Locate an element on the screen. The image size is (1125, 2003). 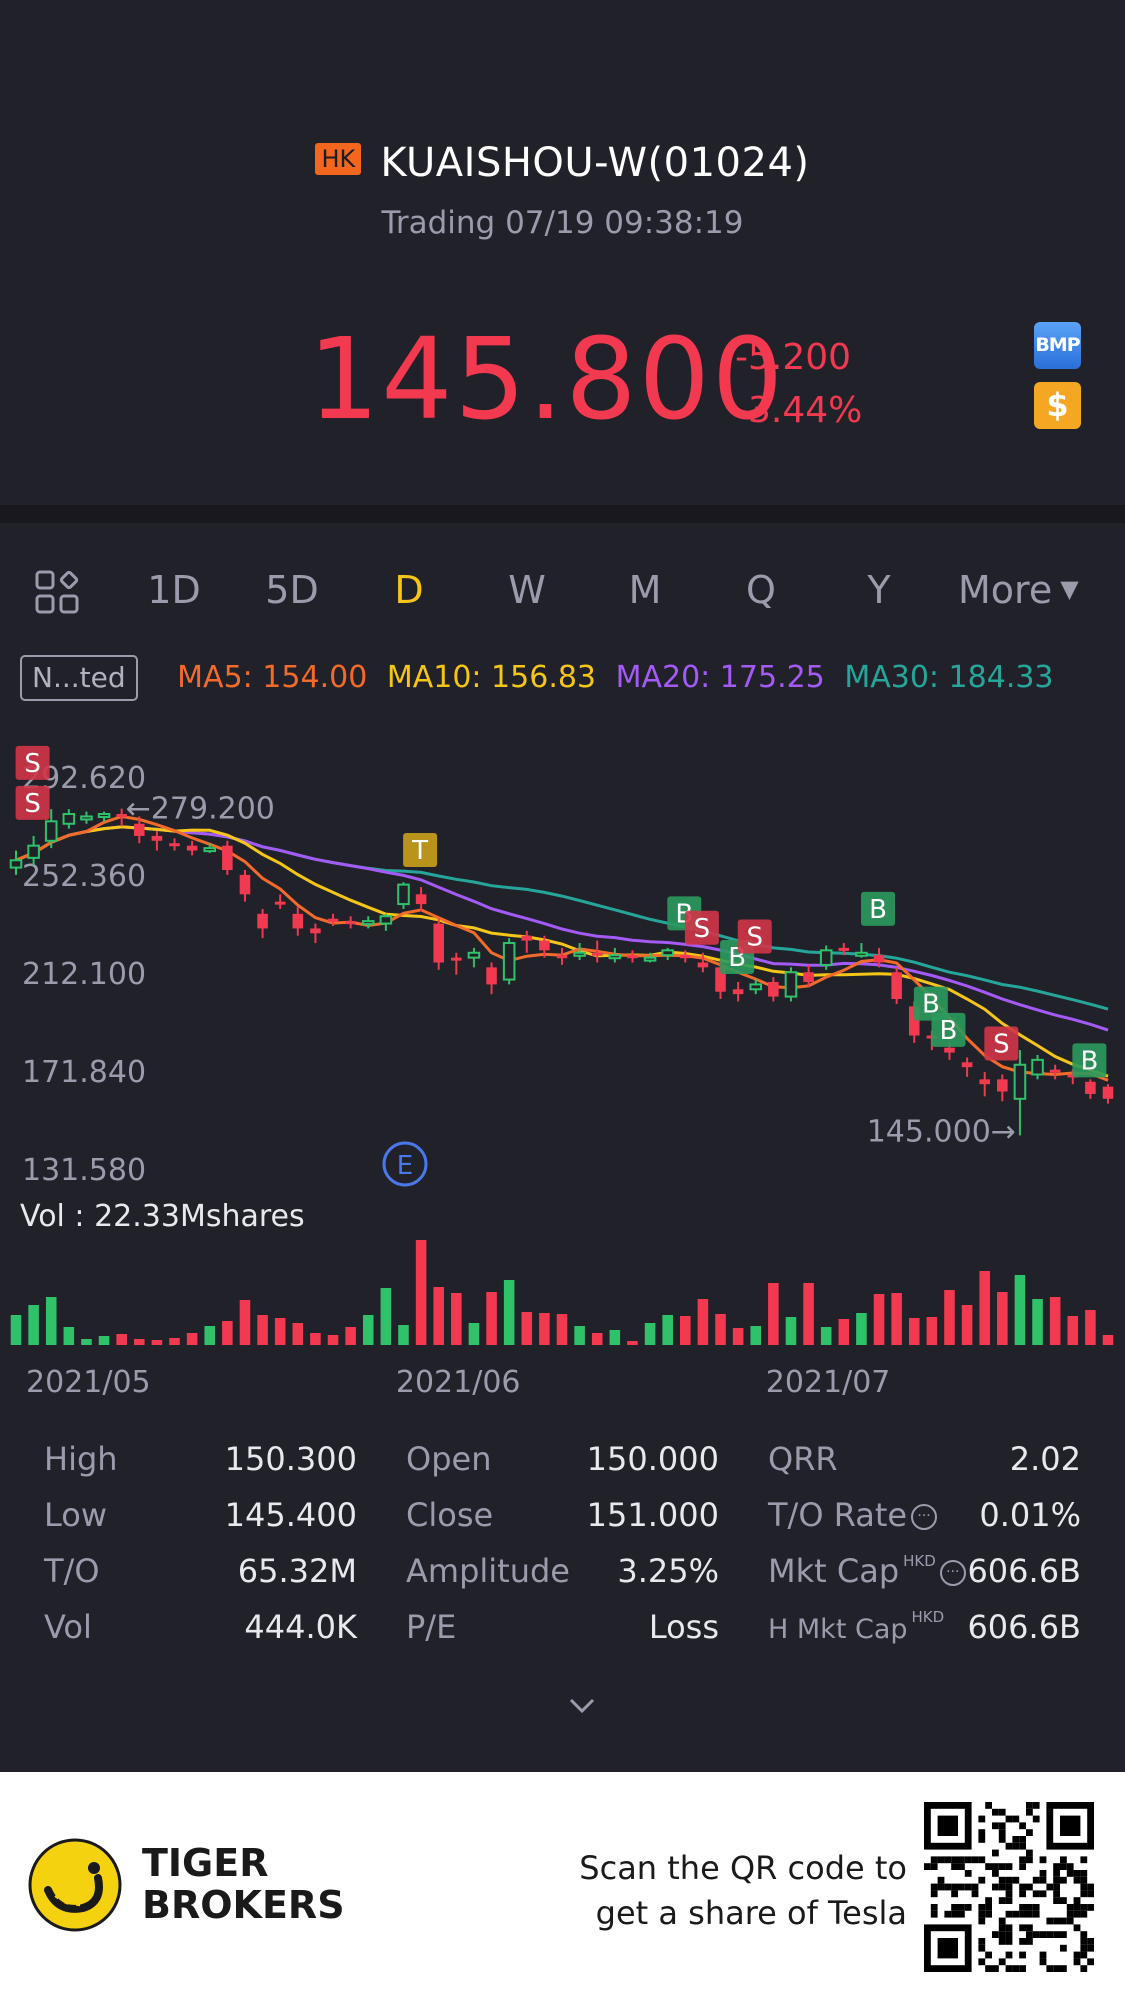
indicator-grid-icon is located at coordinates (57, 592).